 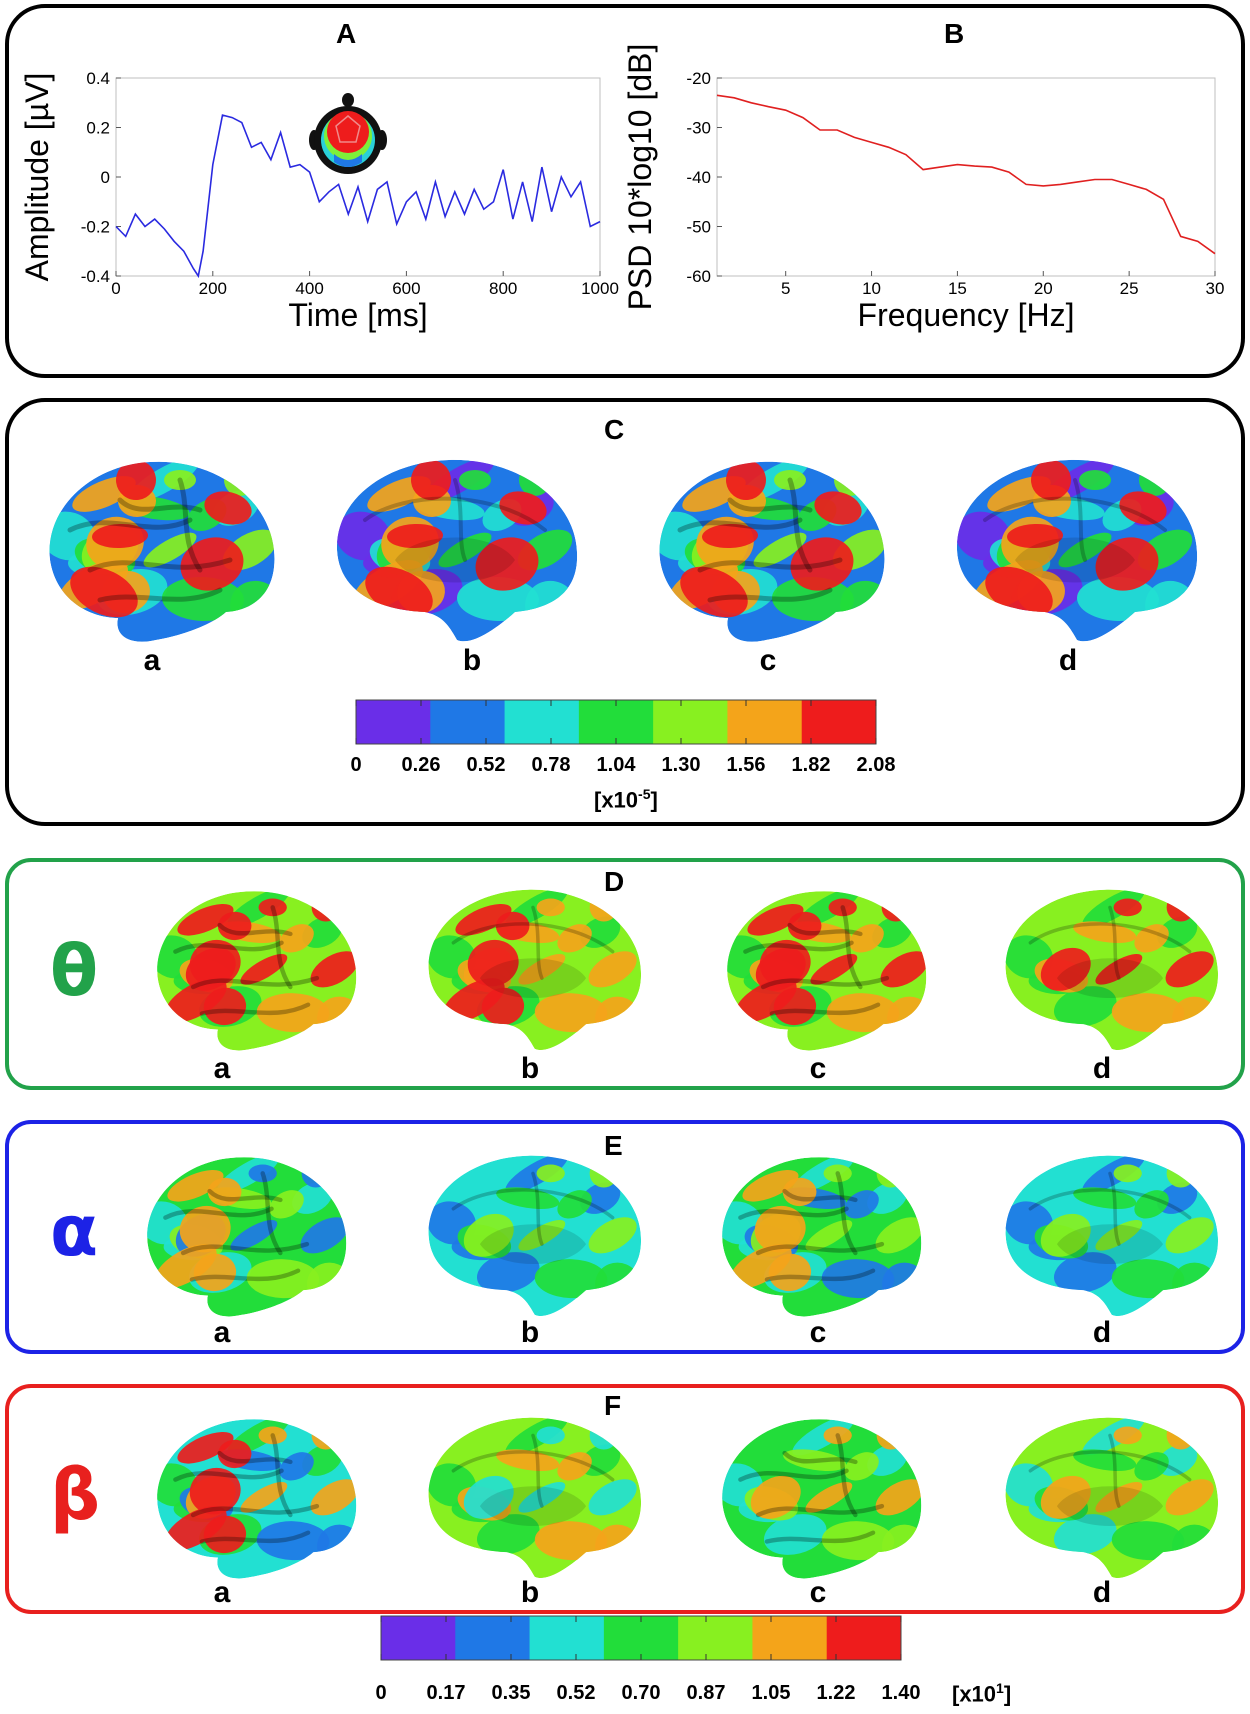 What do you see at coordinates (966, 177) in the screenshot?
I see `plot-area` at bounding box center [966, 177].